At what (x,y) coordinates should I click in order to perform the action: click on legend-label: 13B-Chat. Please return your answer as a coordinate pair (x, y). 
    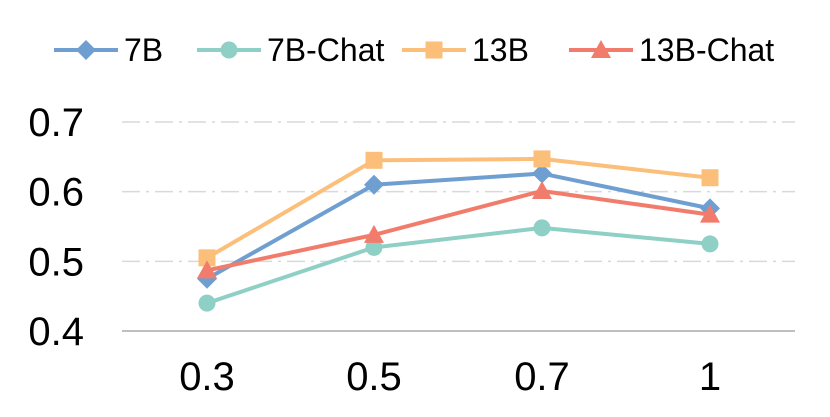
    Looking at the image, I should click on (706, 50).